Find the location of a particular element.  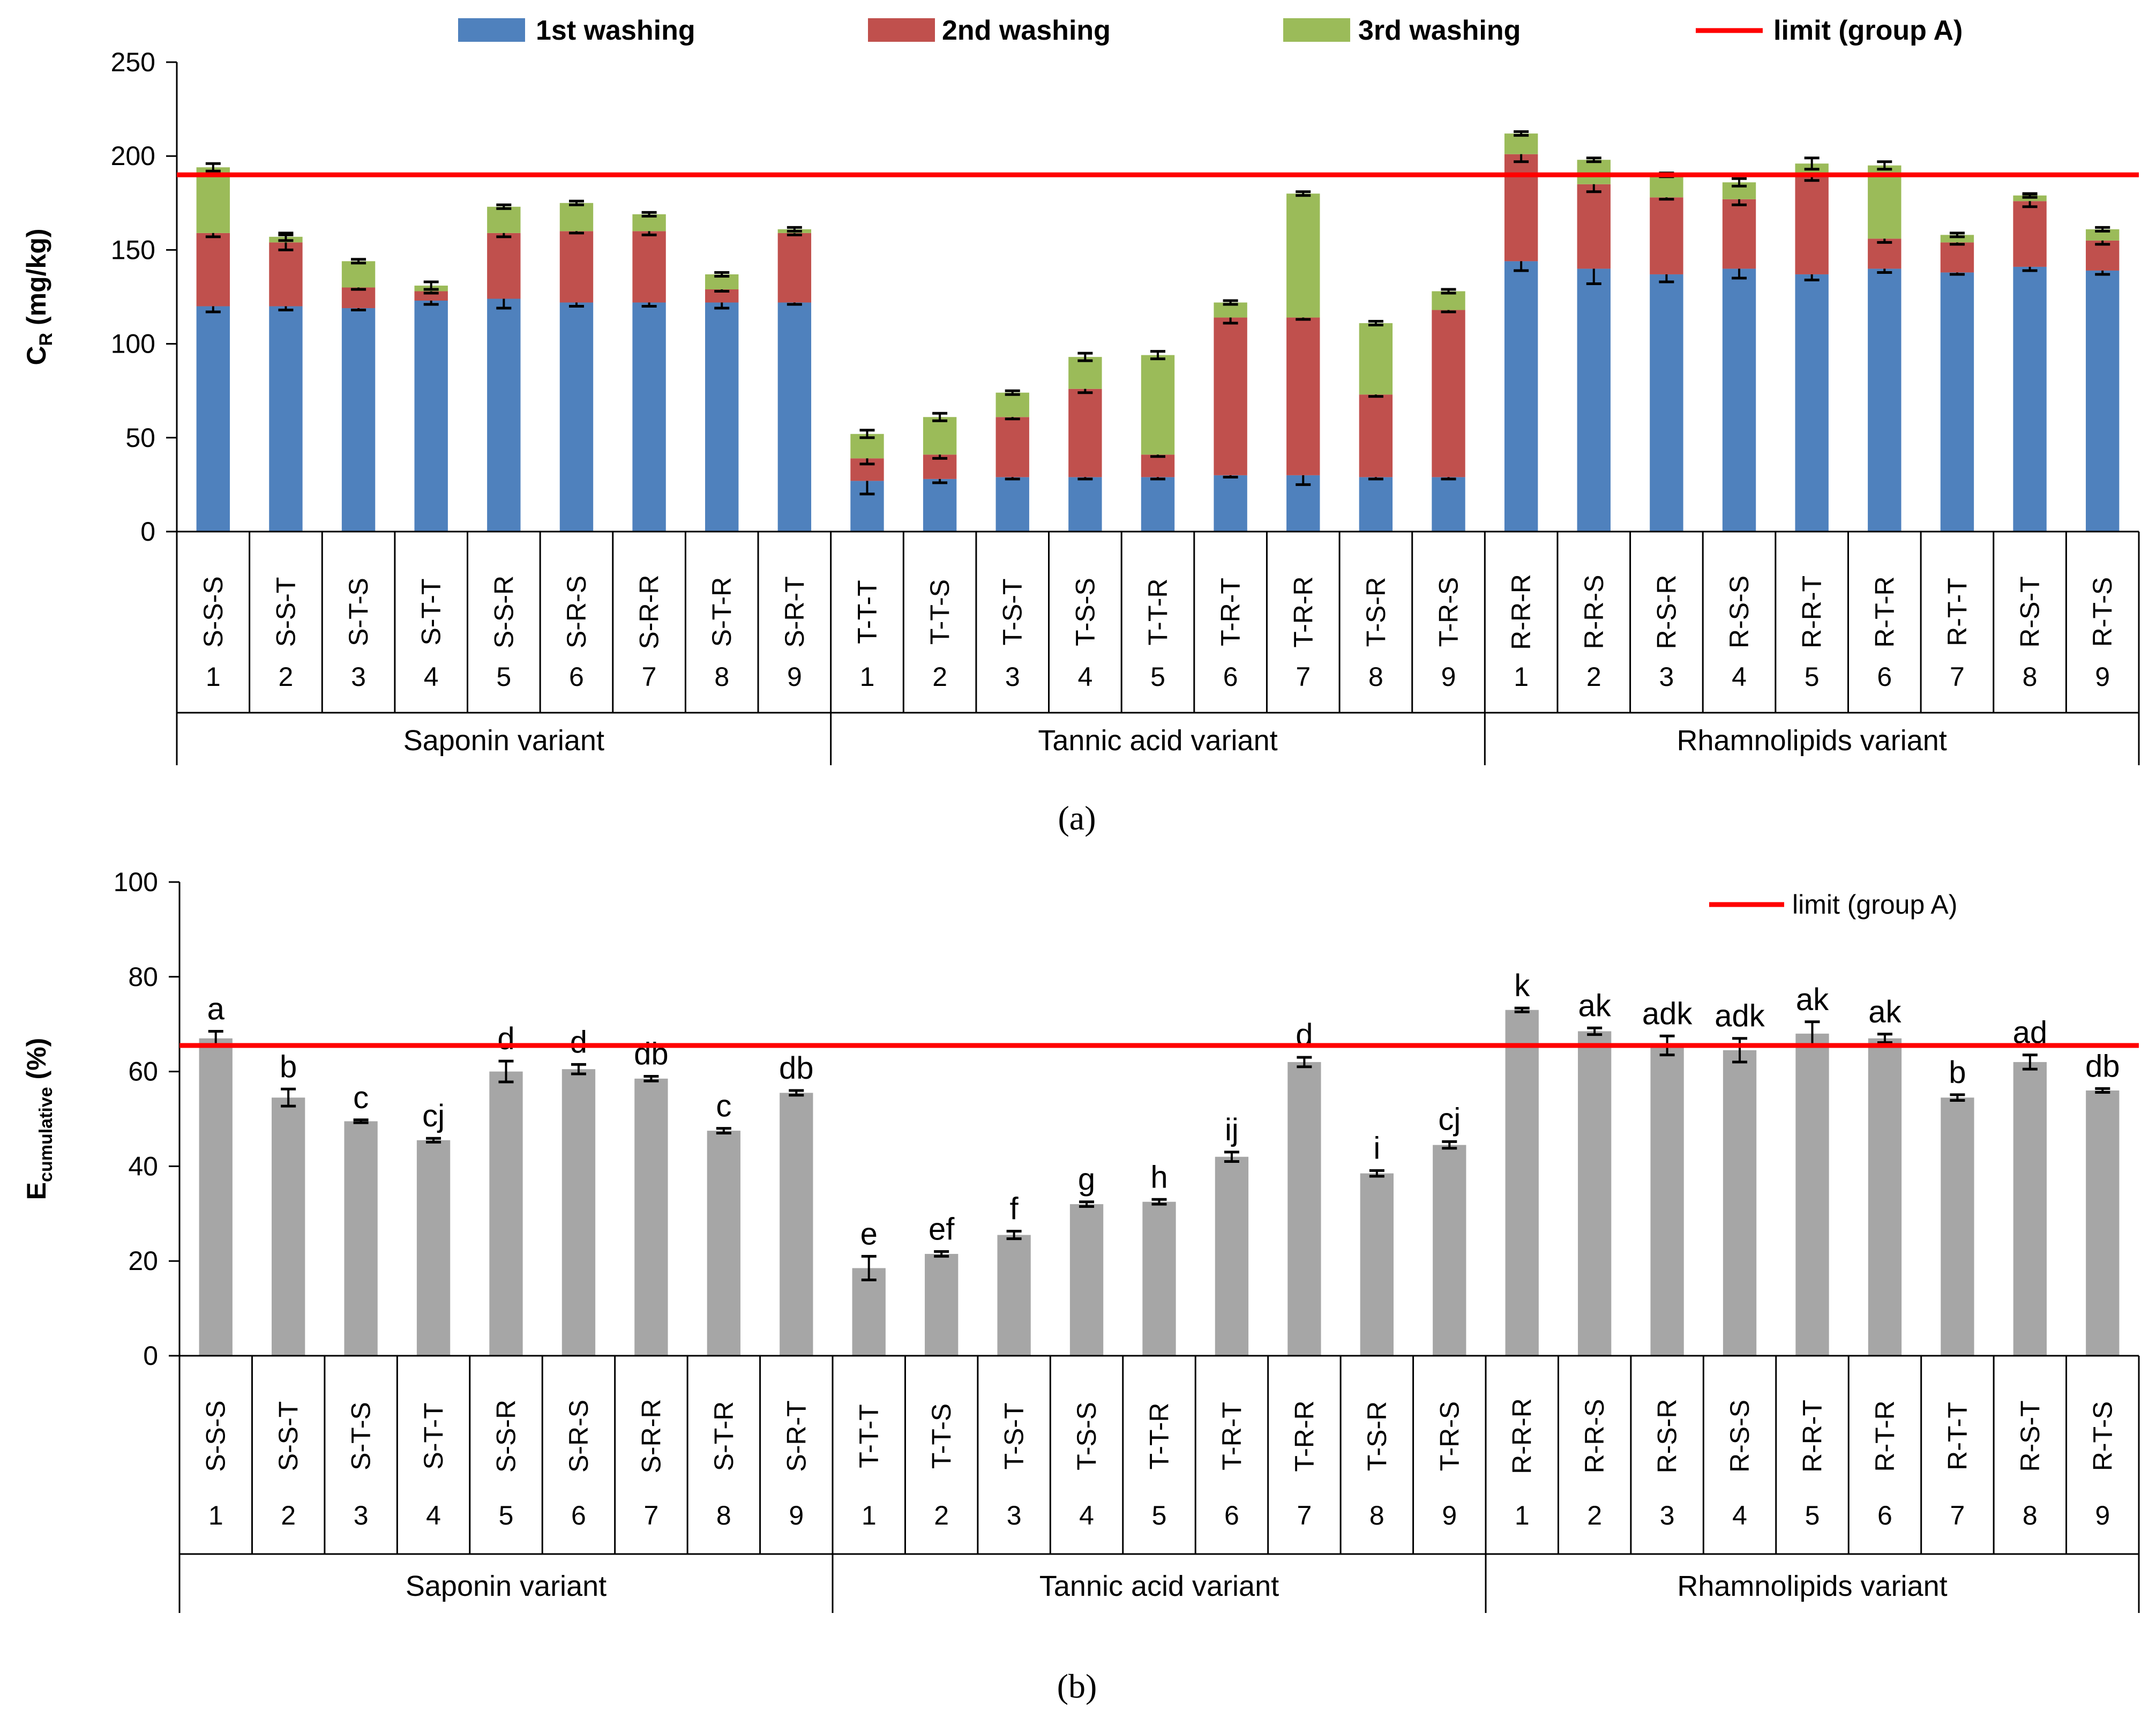

chart-b-data-label-16: i is located at coordinates (1376, 1148).